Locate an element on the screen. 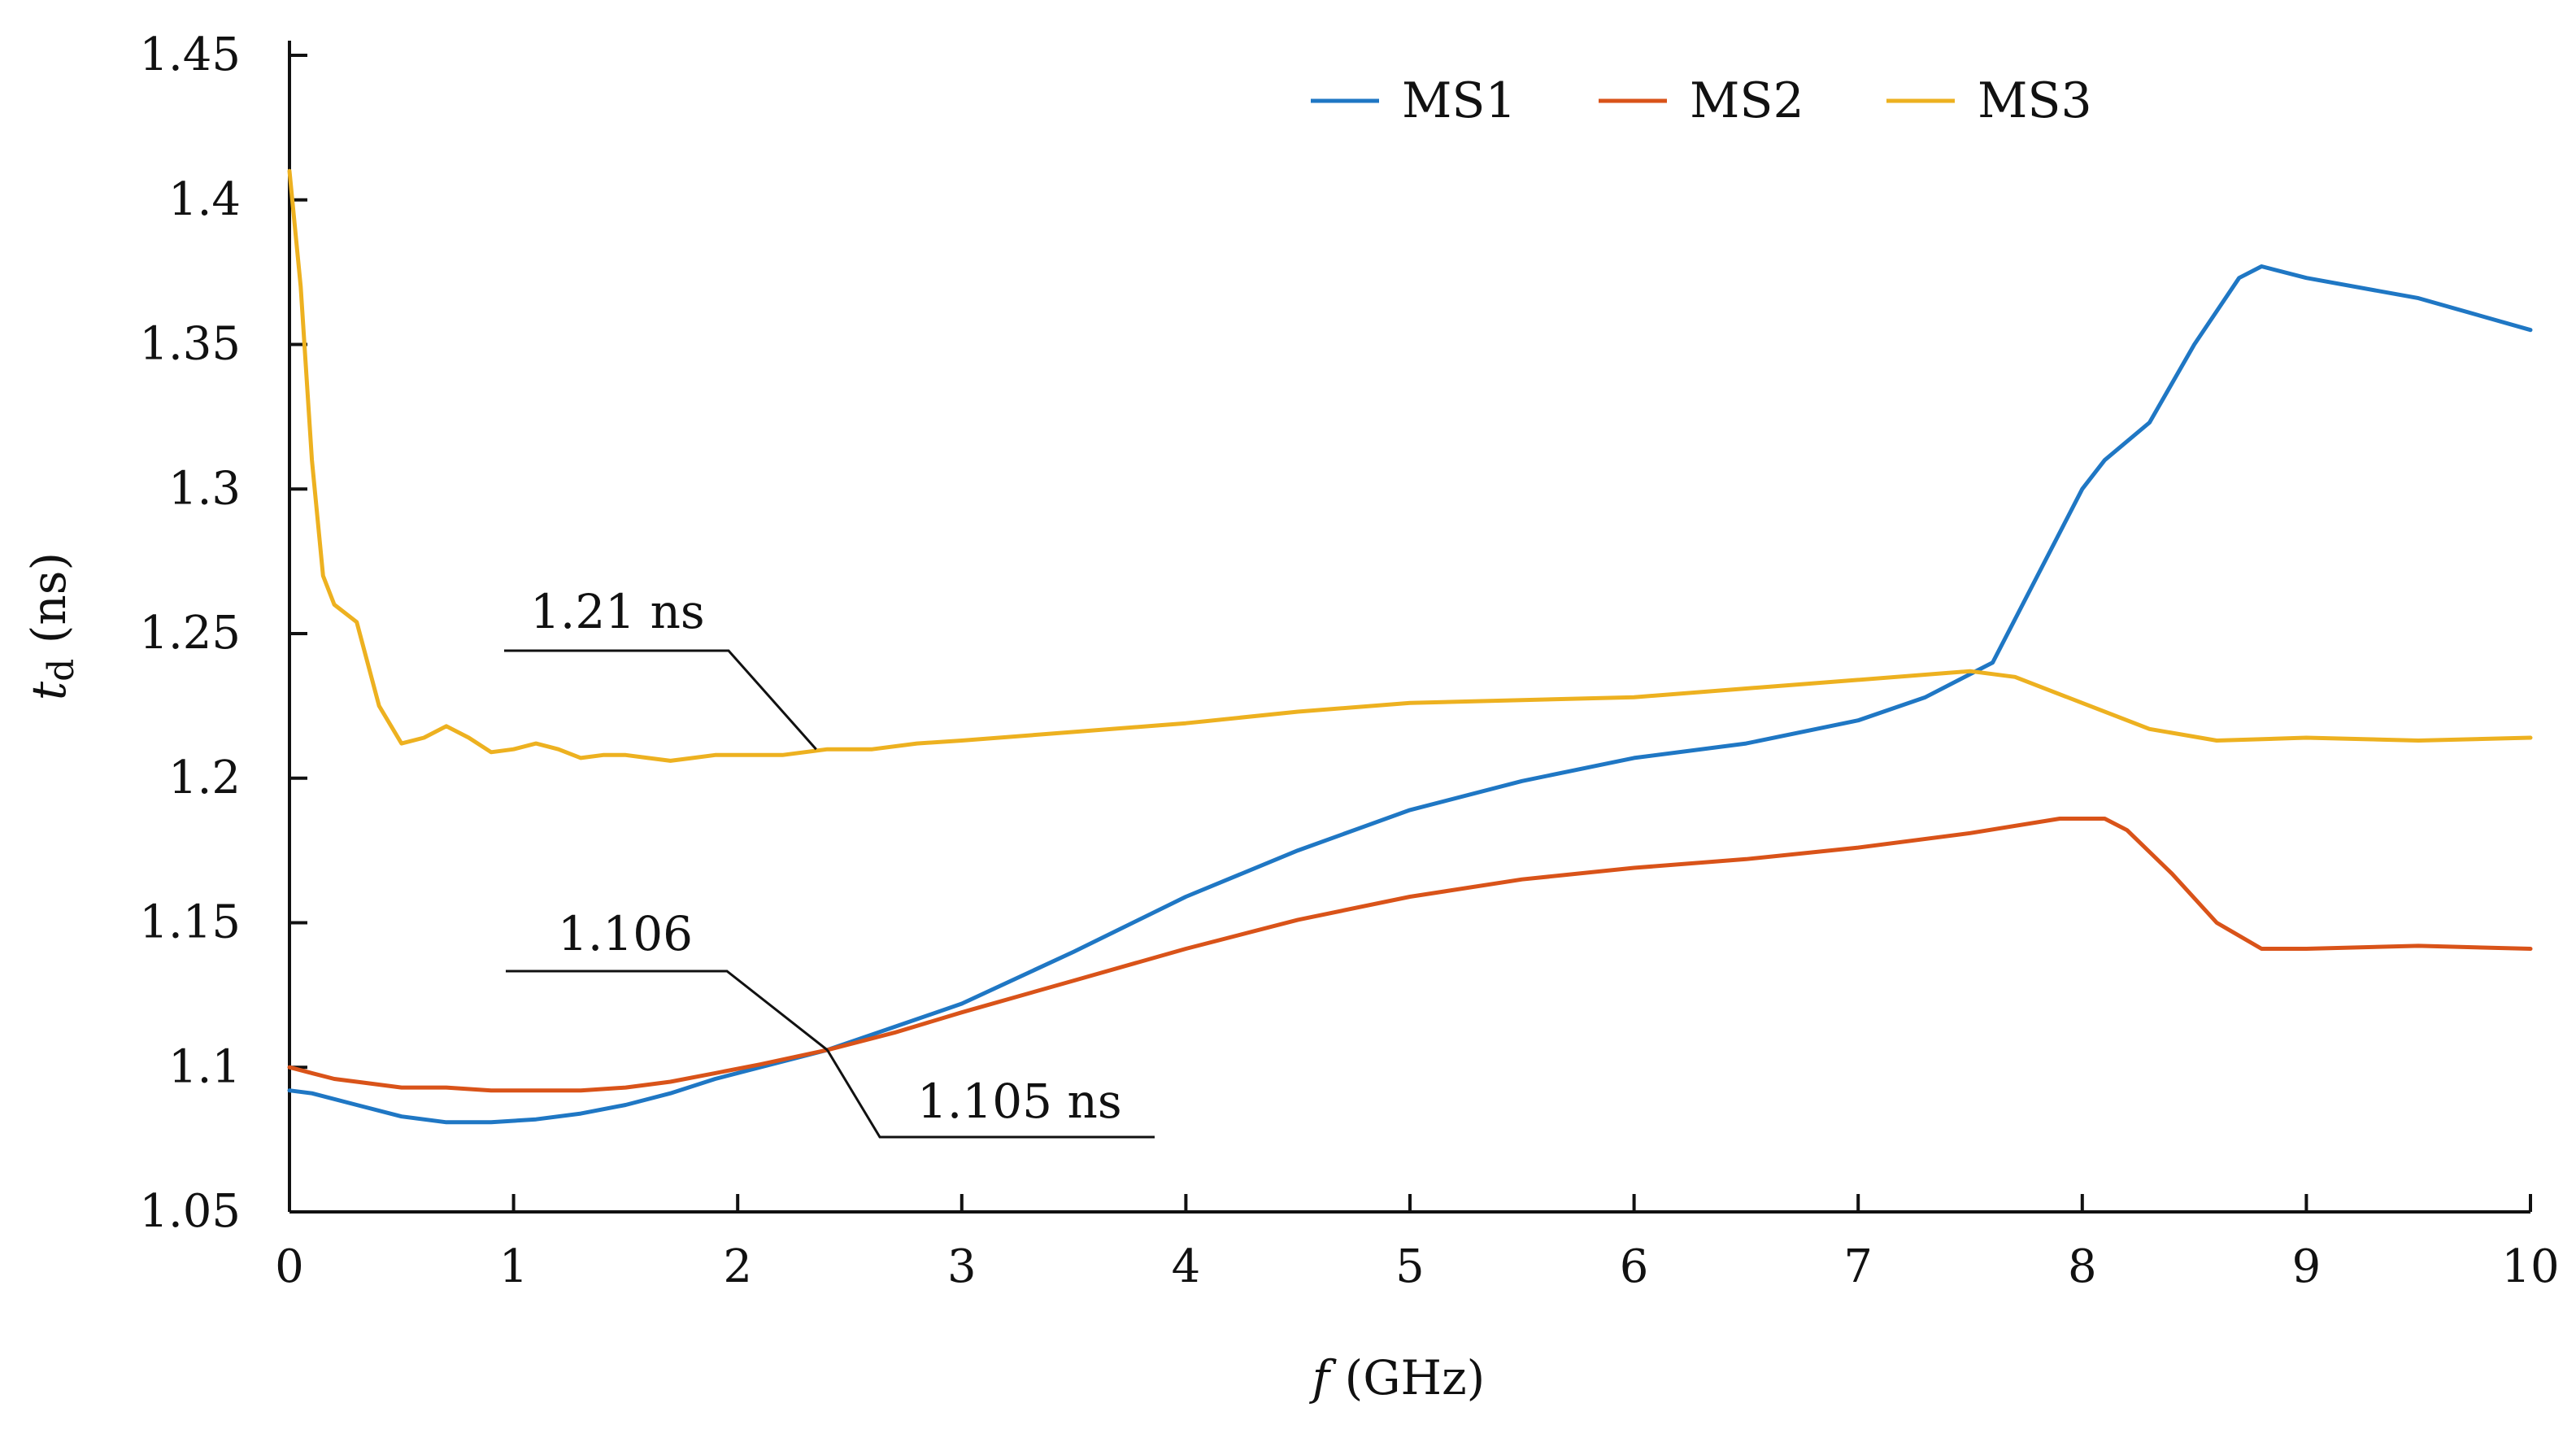 The image size is (2576, 1438). annotation-leader-crossing-bottom is located at coordinates (991, 1094).